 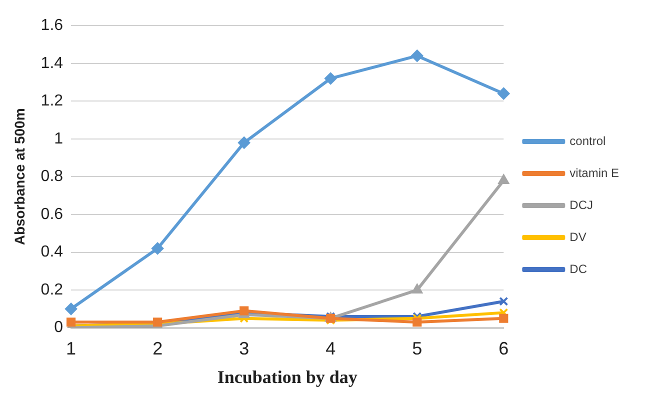 I want to click on y-tick-label: 1.4, so click(x=52, y=63).